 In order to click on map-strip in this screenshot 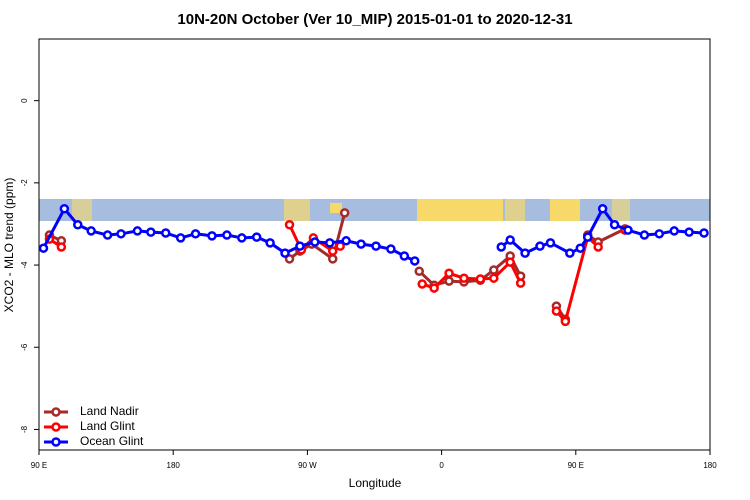, I will do `click(374, 210)`.